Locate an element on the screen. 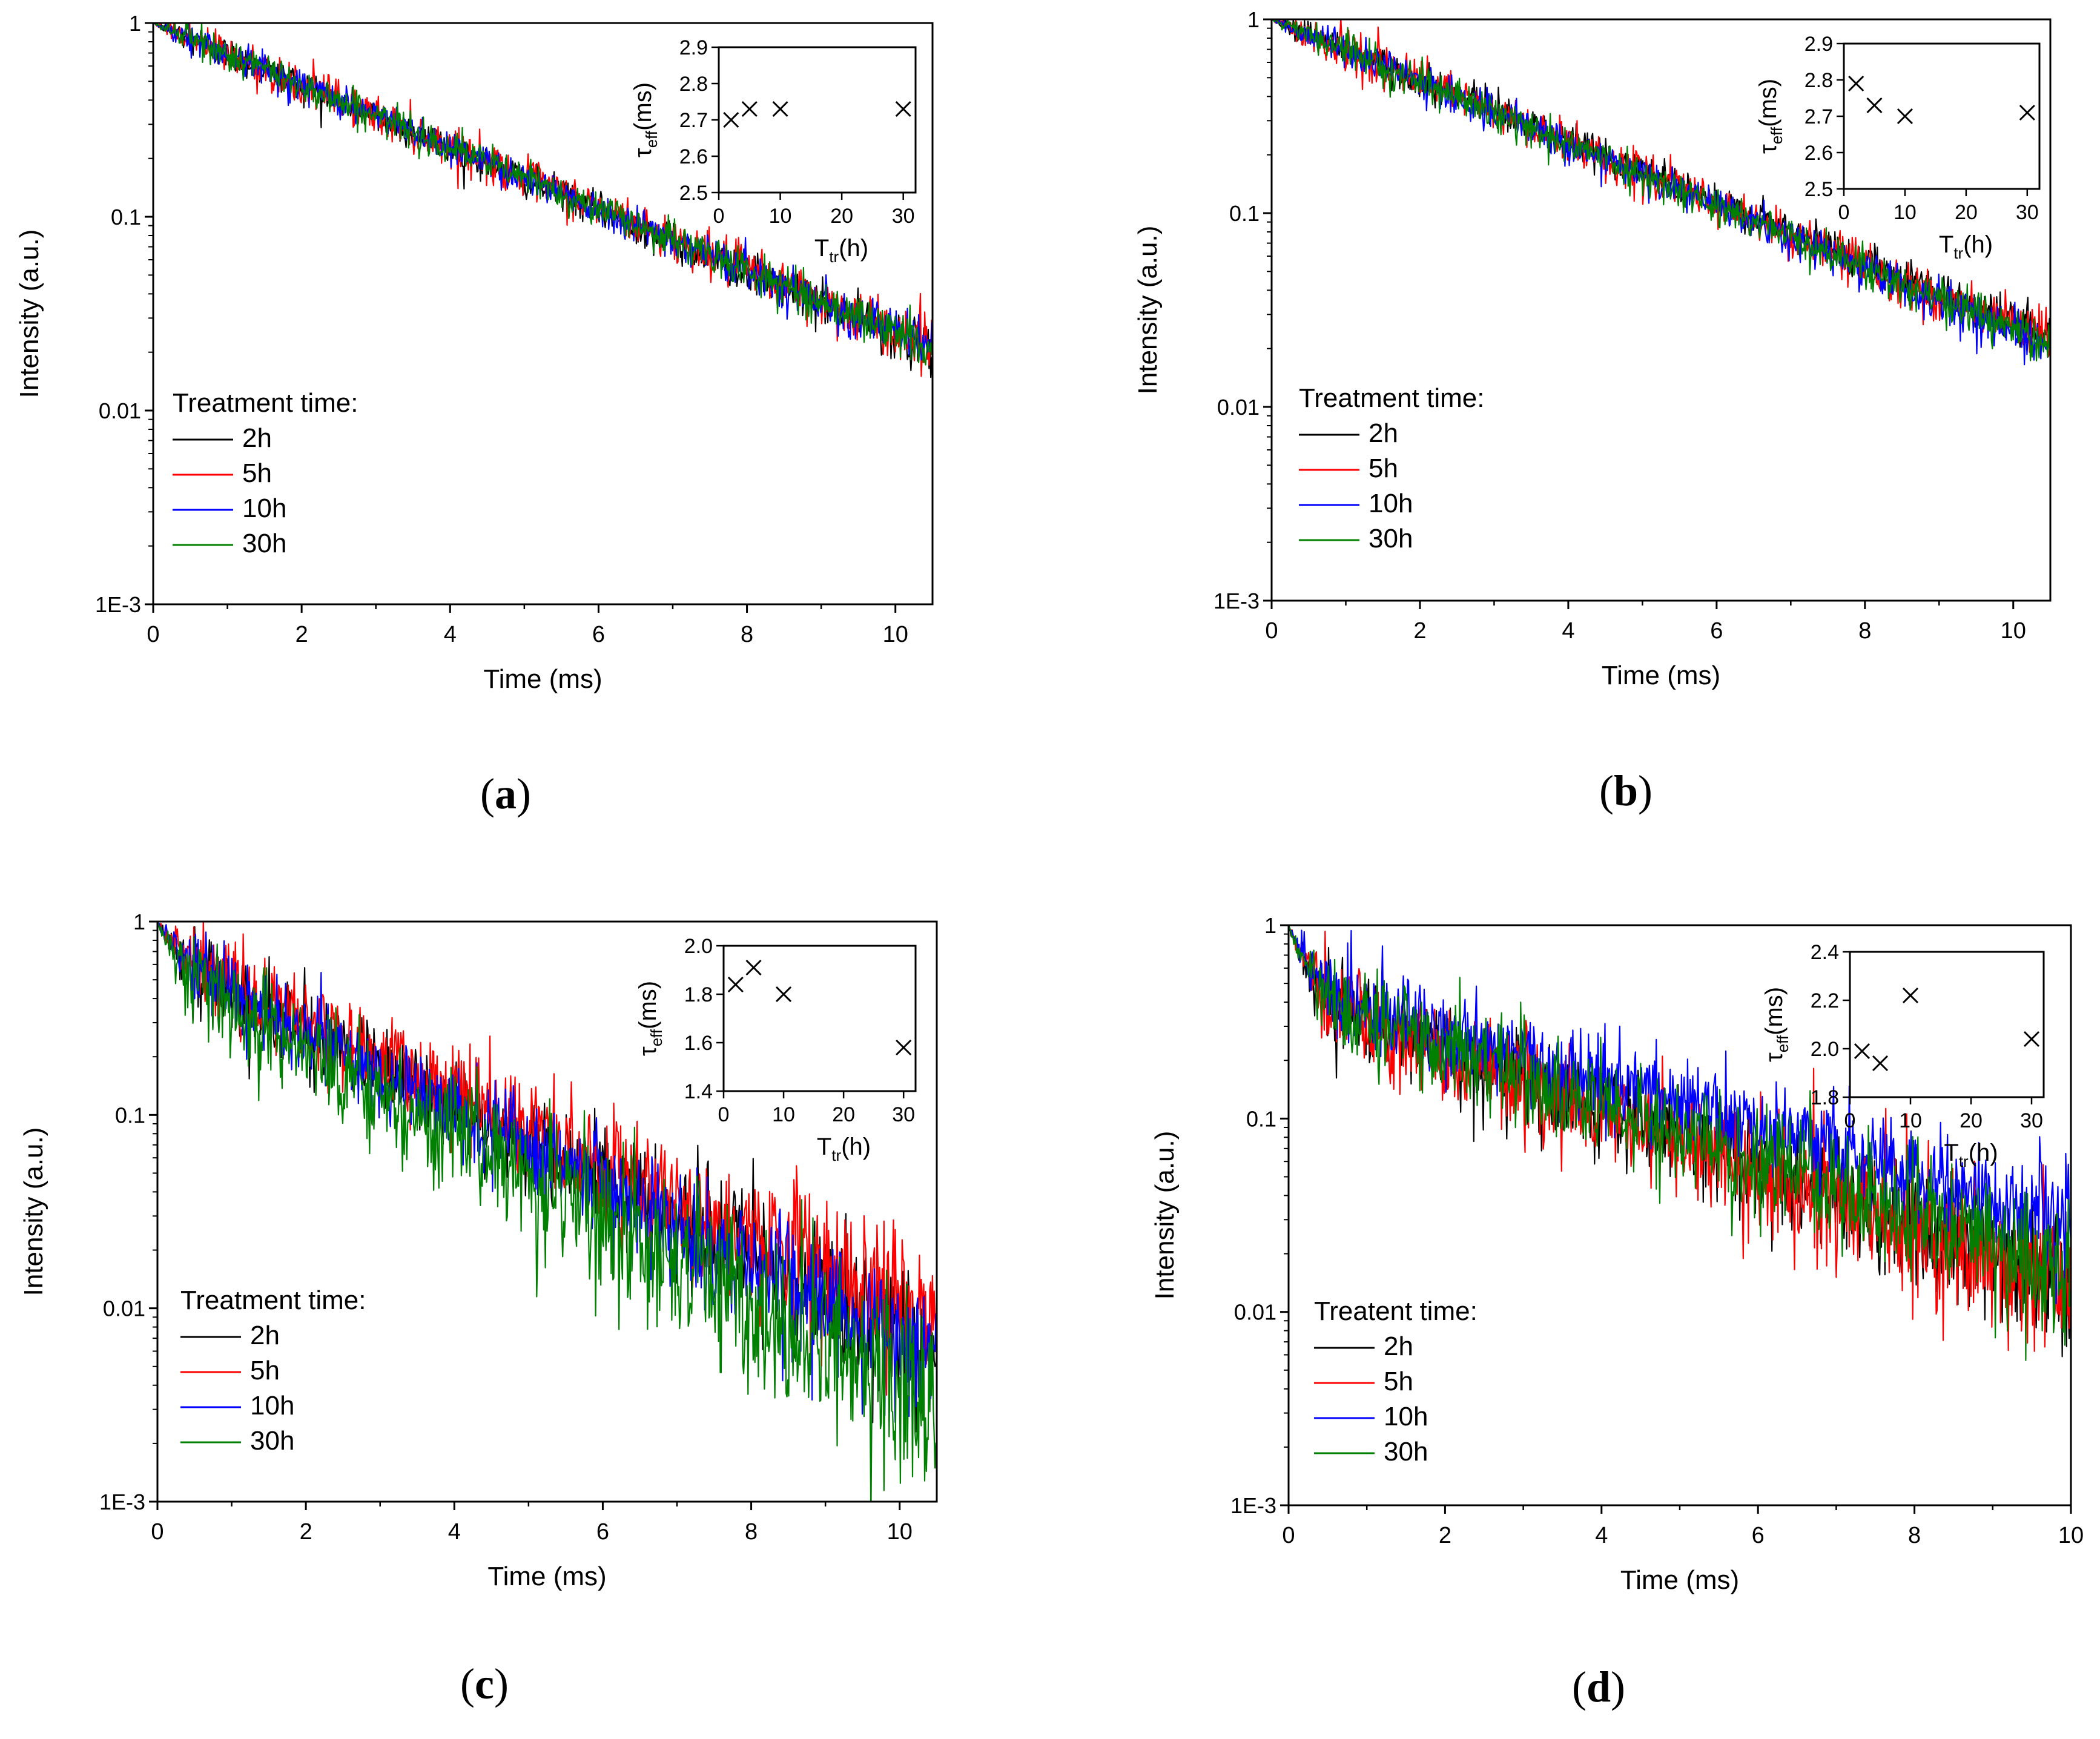  caption-letter: a is located at coordinates (506, 794).